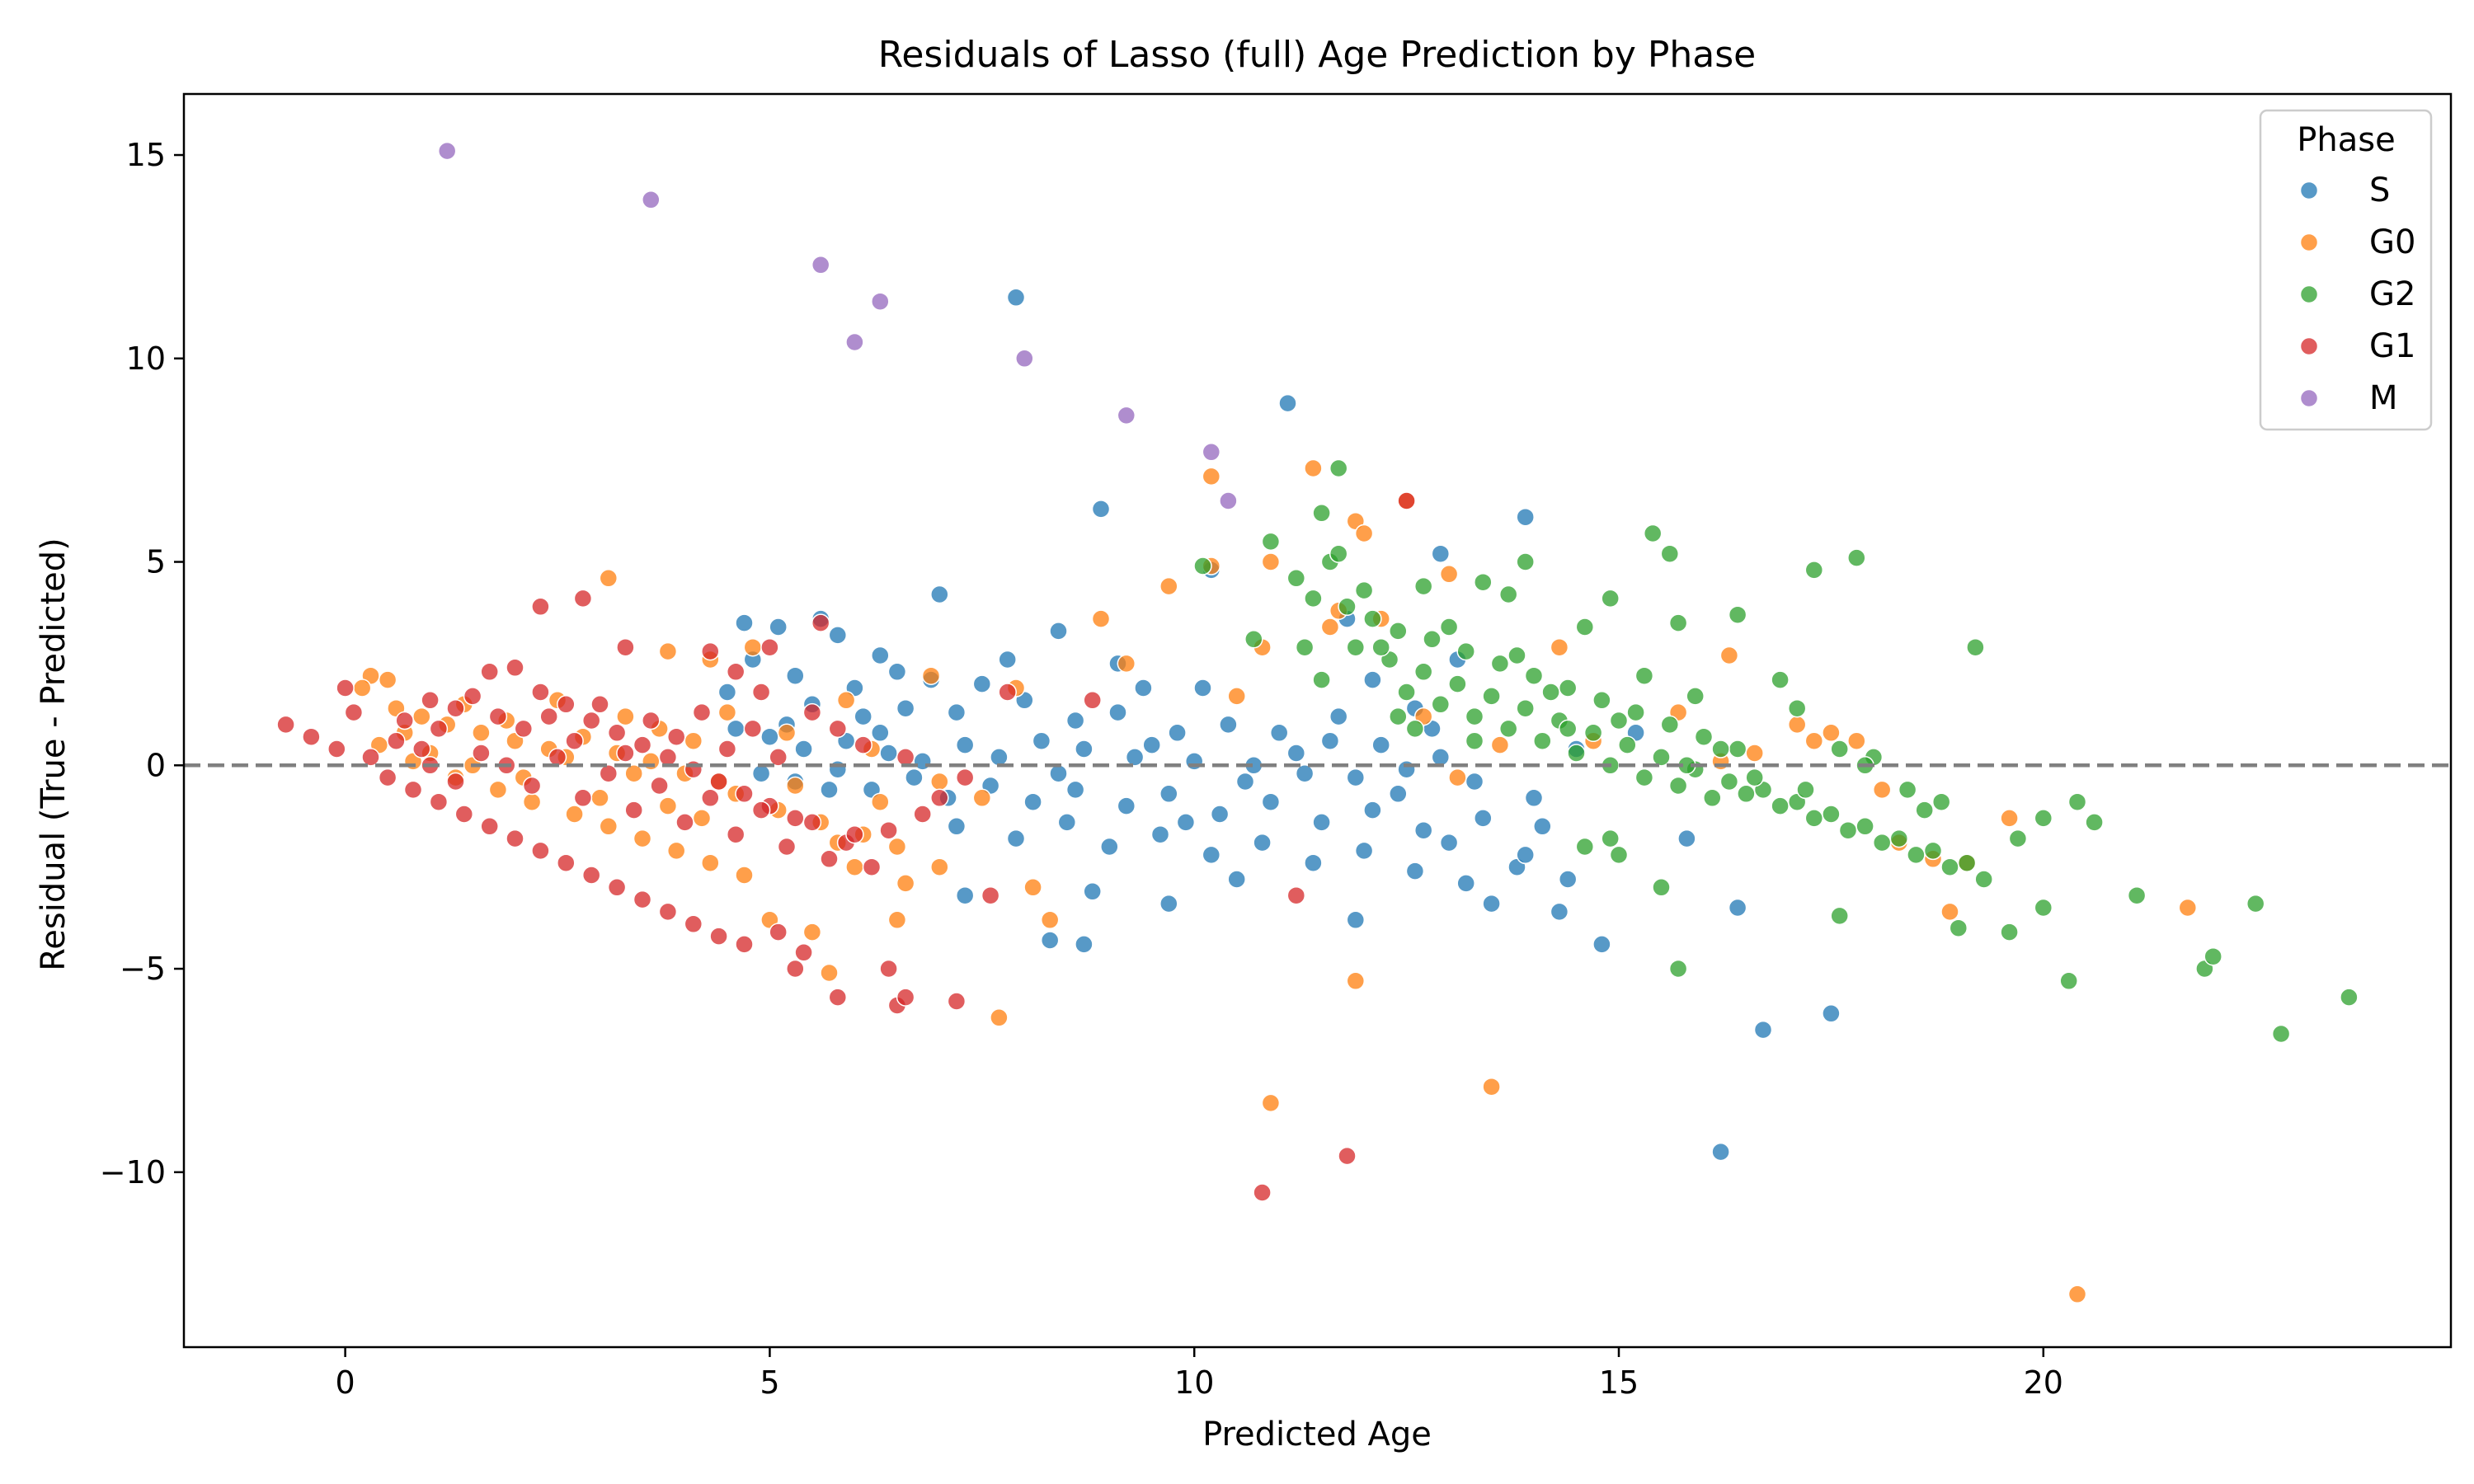 The height and width of the screenshot is (1484, 2474). I want to click on y-tick-label: 10, so click(146, 358).